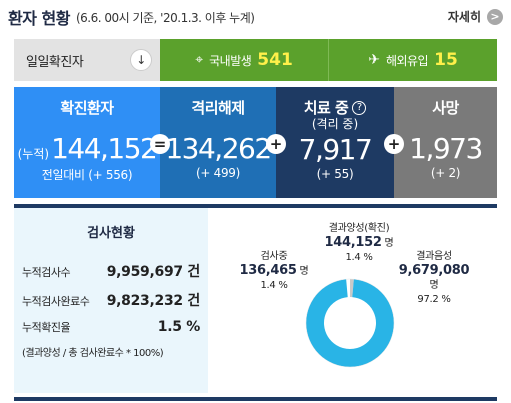 This screenshot has width=511, height=403. What do you see at coordinates (218, 148) in the screenshot?
I see `released-value: 134,262` at bounding box center [218, 148].